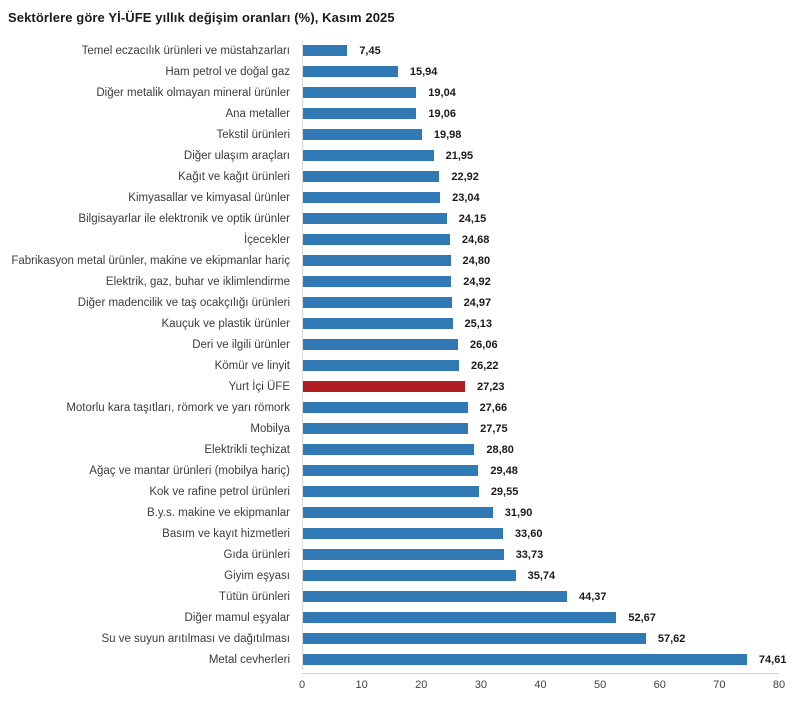 The width and height of the screenshot is (803, 709). What do you see at coordinates (195, 638) in the screenshot?
I see `category-label: Su ve suyun arıtılması ve dağıtılması` at bounding box center [195, 638].